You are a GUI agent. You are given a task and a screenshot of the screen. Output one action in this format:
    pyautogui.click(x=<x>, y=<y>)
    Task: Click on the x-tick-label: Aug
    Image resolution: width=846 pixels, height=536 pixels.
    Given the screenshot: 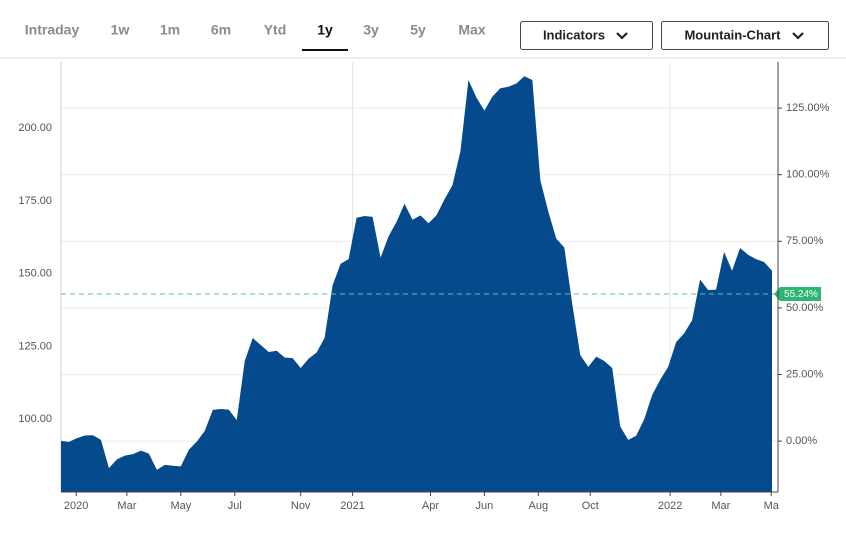 What is the action you would take?
    pyautogui.click(x=539, y=506)
    